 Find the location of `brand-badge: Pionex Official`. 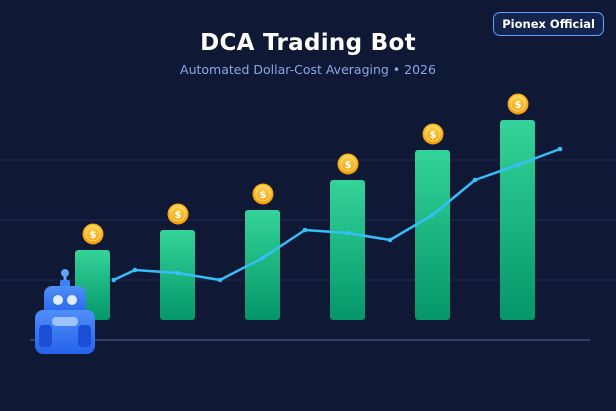

brand-badge: Pionex Official is located at coordinates (548, 24).